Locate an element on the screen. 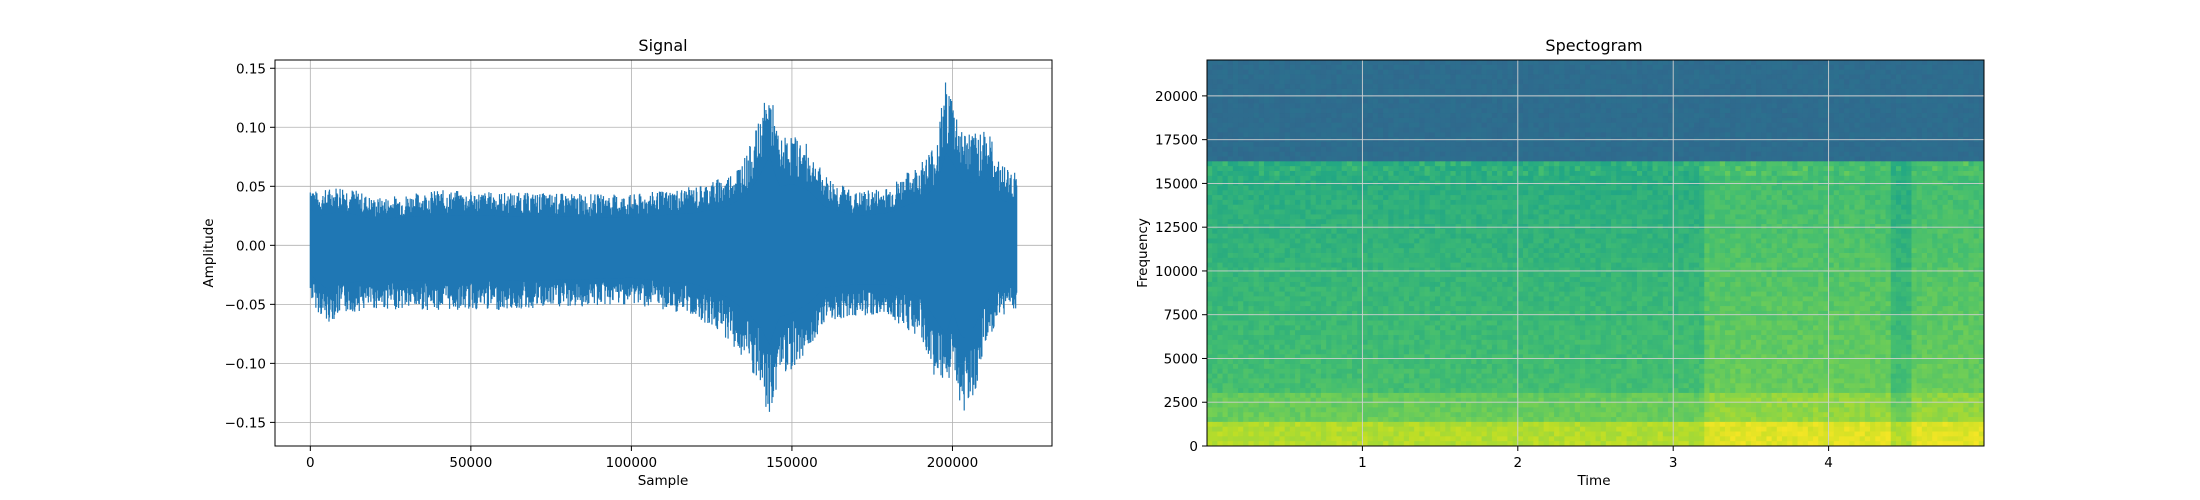 The image size is (2200, 500). signal-y-tick-label: −0.05 is located at coordinates (245, 305).